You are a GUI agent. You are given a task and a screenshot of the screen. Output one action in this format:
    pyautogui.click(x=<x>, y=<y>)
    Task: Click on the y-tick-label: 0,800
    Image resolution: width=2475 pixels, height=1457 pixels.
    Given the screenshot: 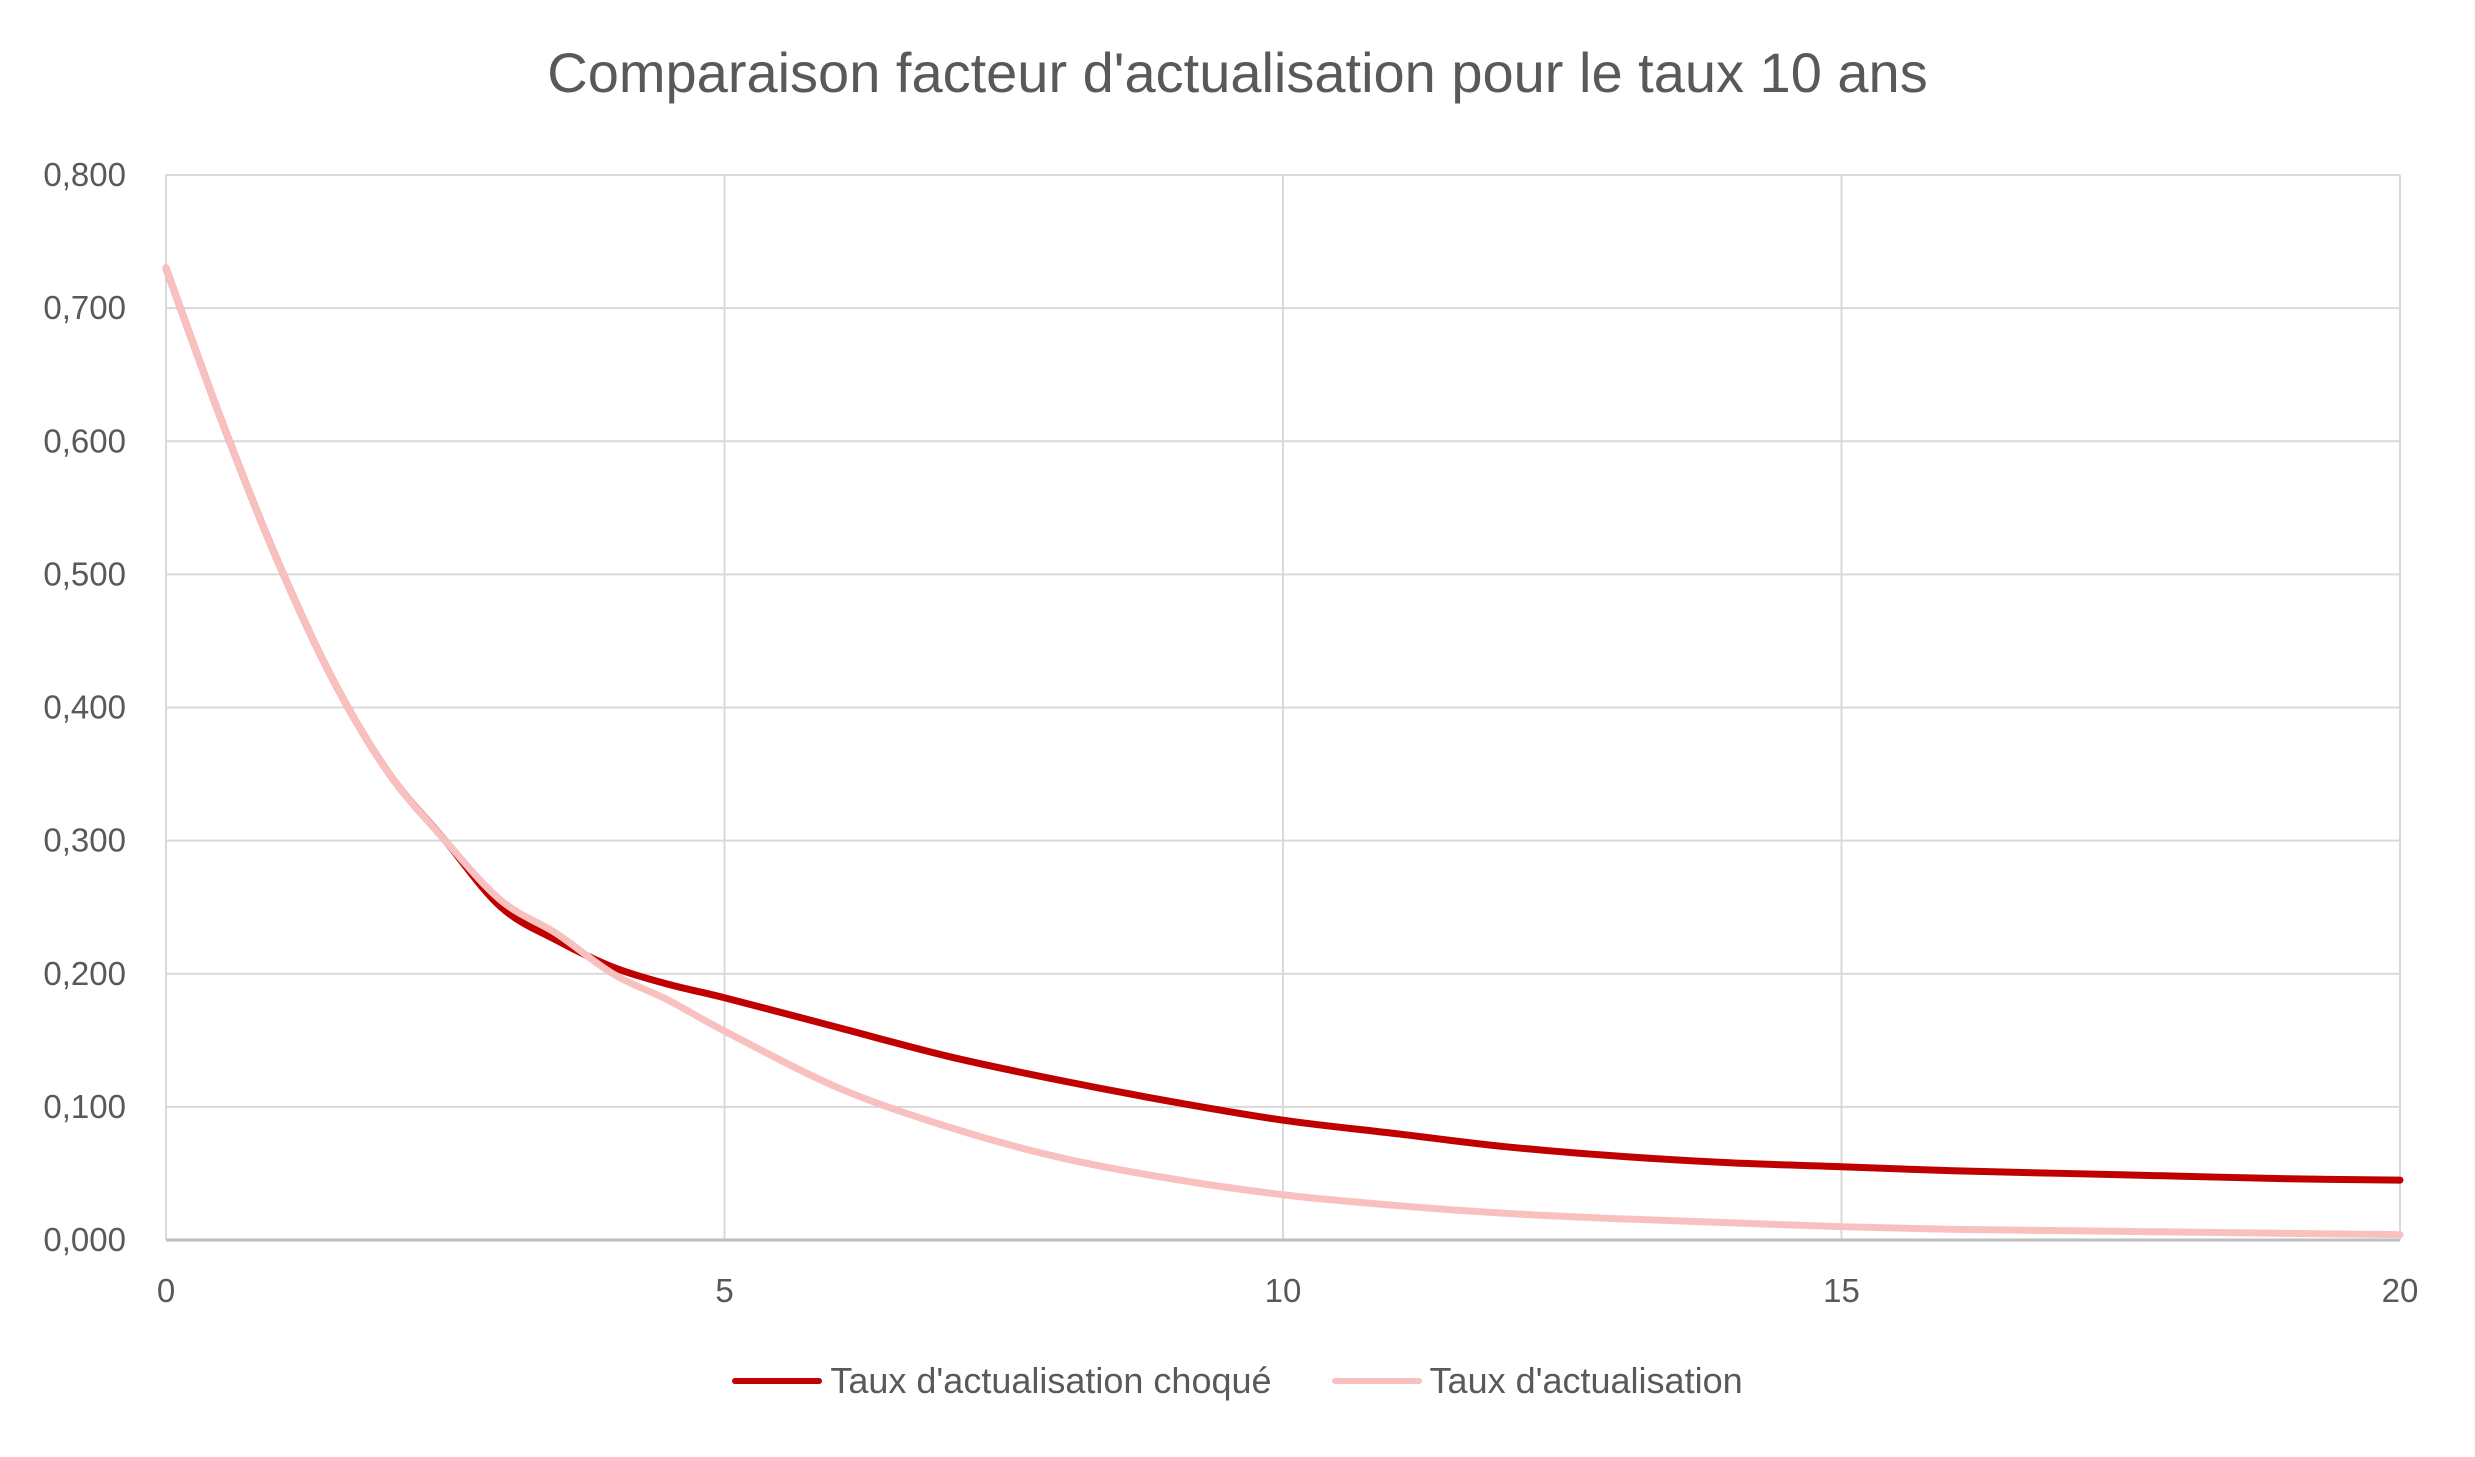 What is the action you would take?
    pyautogui.click(x=84, y=174)
    